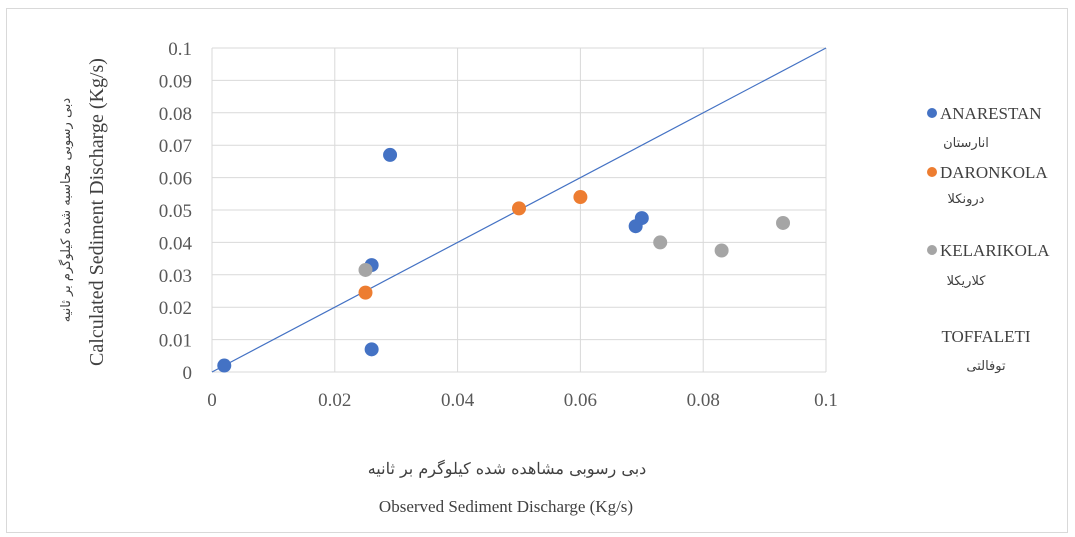 The image size is (1075, 537). What do you see at coordinates (458, 400) in the screenshot?
I see `x-tick-label: 0.04` at bounding box center [458, 400].